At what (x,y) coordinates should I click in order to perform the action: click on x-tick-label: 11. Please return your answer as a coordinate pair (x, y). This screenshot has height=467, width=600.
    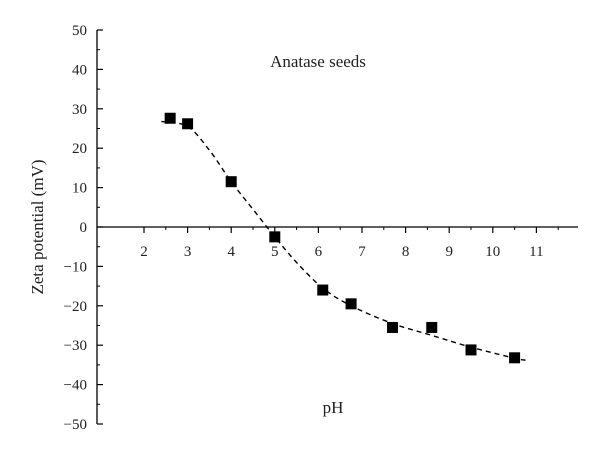
    Looking at the image, I should click on (536, 252).